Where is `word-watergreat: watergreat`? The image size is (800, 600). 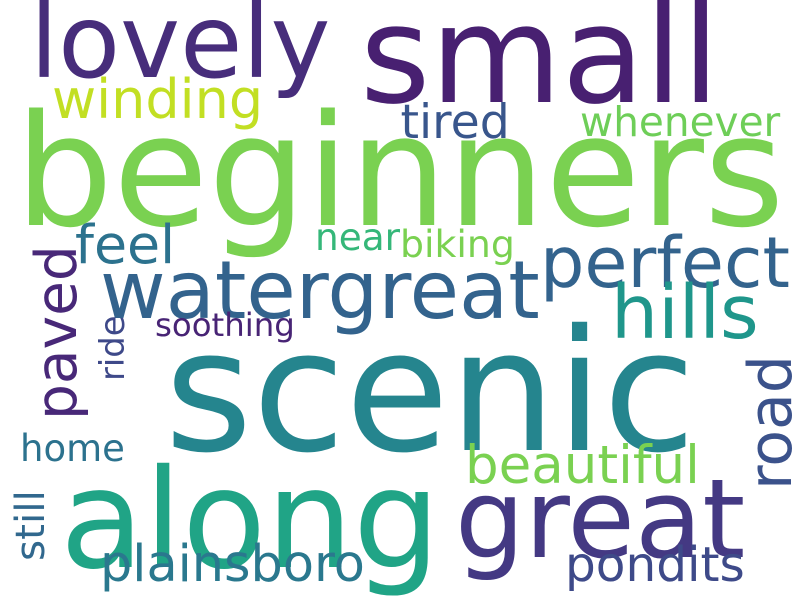 word-watergreat: watergreat is located at coordinates (320, 290).